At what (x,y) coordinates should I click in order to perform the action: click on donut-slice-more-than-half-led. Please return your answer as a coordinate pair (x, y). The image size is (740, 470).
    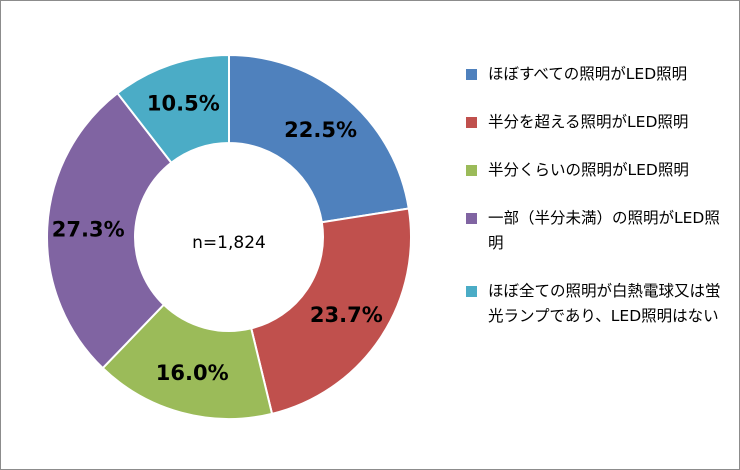
    Looking at the image, I should click on (331, 311).